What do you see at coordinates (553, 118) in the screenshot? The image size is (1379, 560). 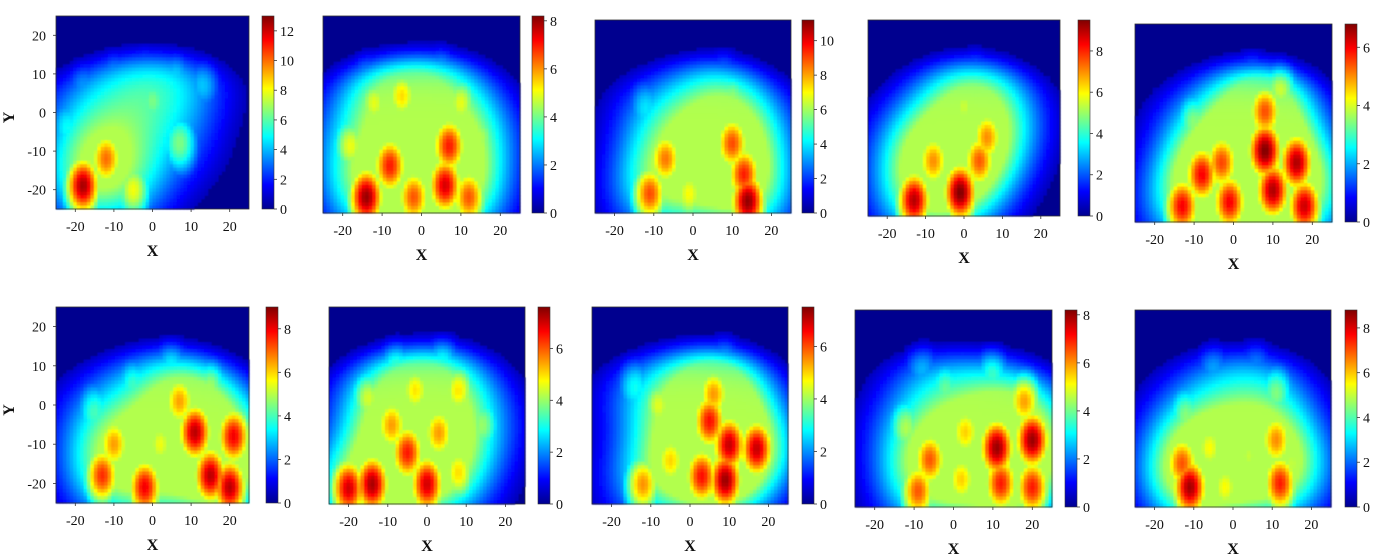 I see `colorbar-tick-label: 4` at bounding box center [553, 118].